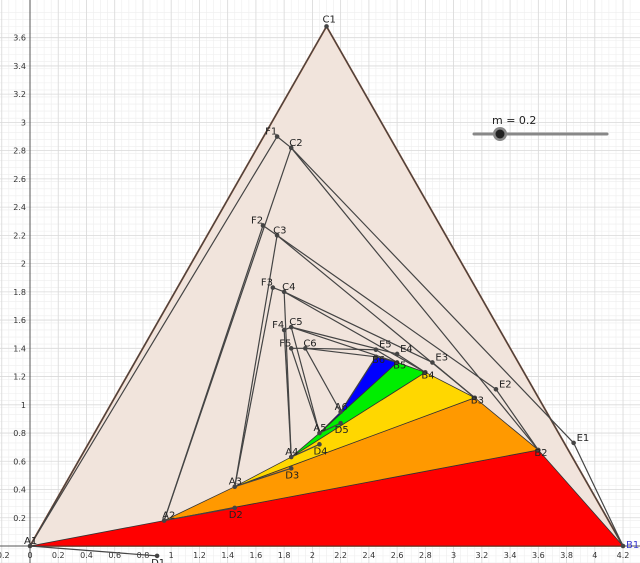 The height and width of the screenshot is (563, 640). I want to click on y-tick-label: 3, so click(23, 122).